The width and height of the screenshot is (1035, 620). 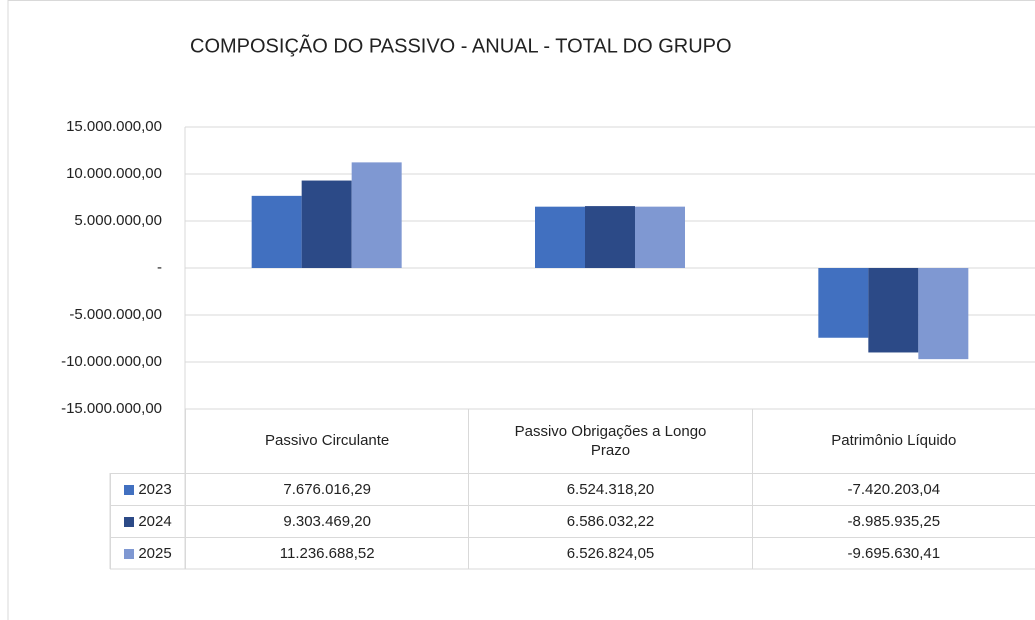 I want to click on x-tick-label: Patrimônio Líquido, so click(x=893, y=441).